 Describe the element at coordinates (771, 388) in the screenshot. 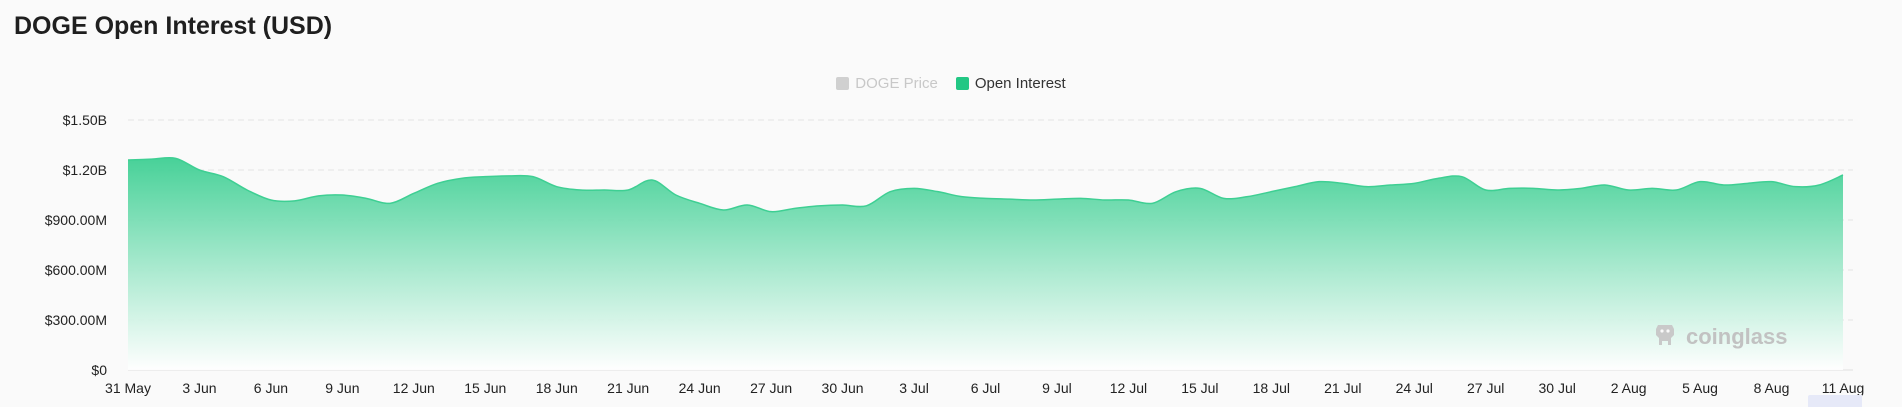

I see `x-tick-label: 27 Jun` at that location.